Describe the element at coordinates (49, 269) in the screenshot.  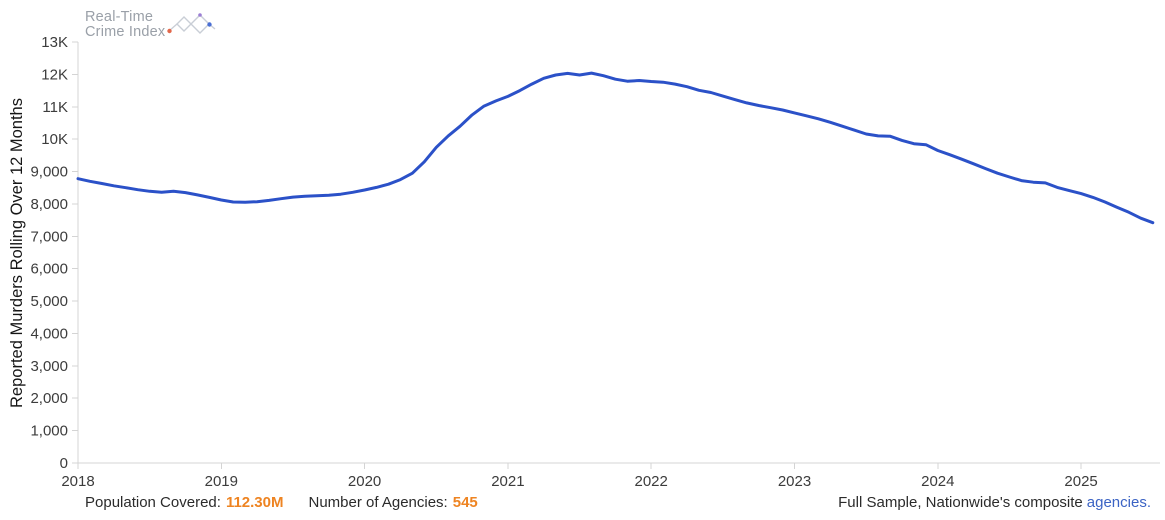
I see `svg-text: 6,000` at that location.